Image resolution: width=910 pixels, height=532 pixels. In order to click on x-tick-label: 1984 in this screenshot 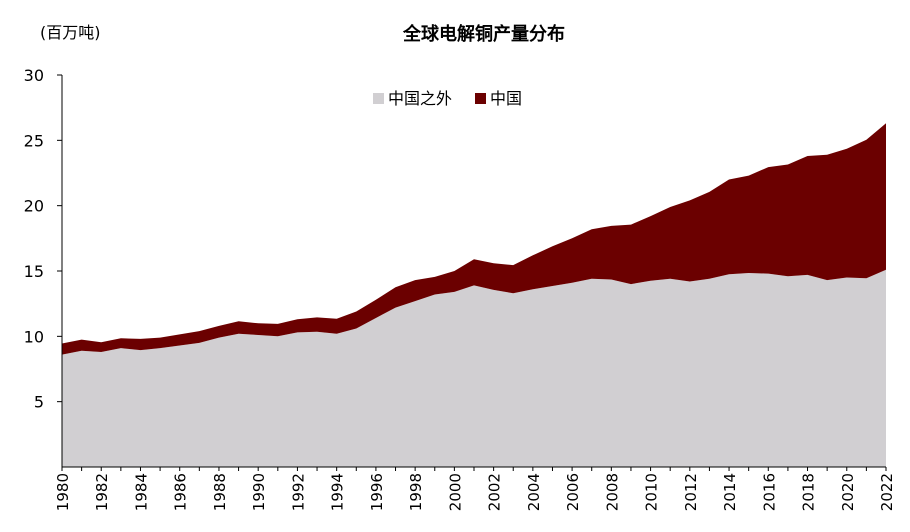, I will do `click(141, 492)`.